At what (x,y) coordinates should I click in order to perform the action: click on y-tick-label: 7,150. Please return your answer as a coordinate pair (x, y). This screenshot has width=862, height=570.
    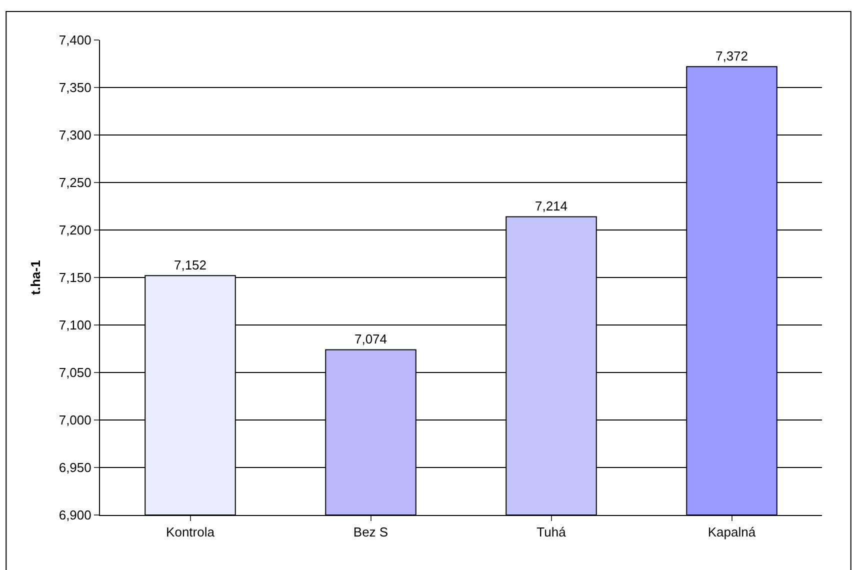
    Looking at the image, I should click on (75, 278).